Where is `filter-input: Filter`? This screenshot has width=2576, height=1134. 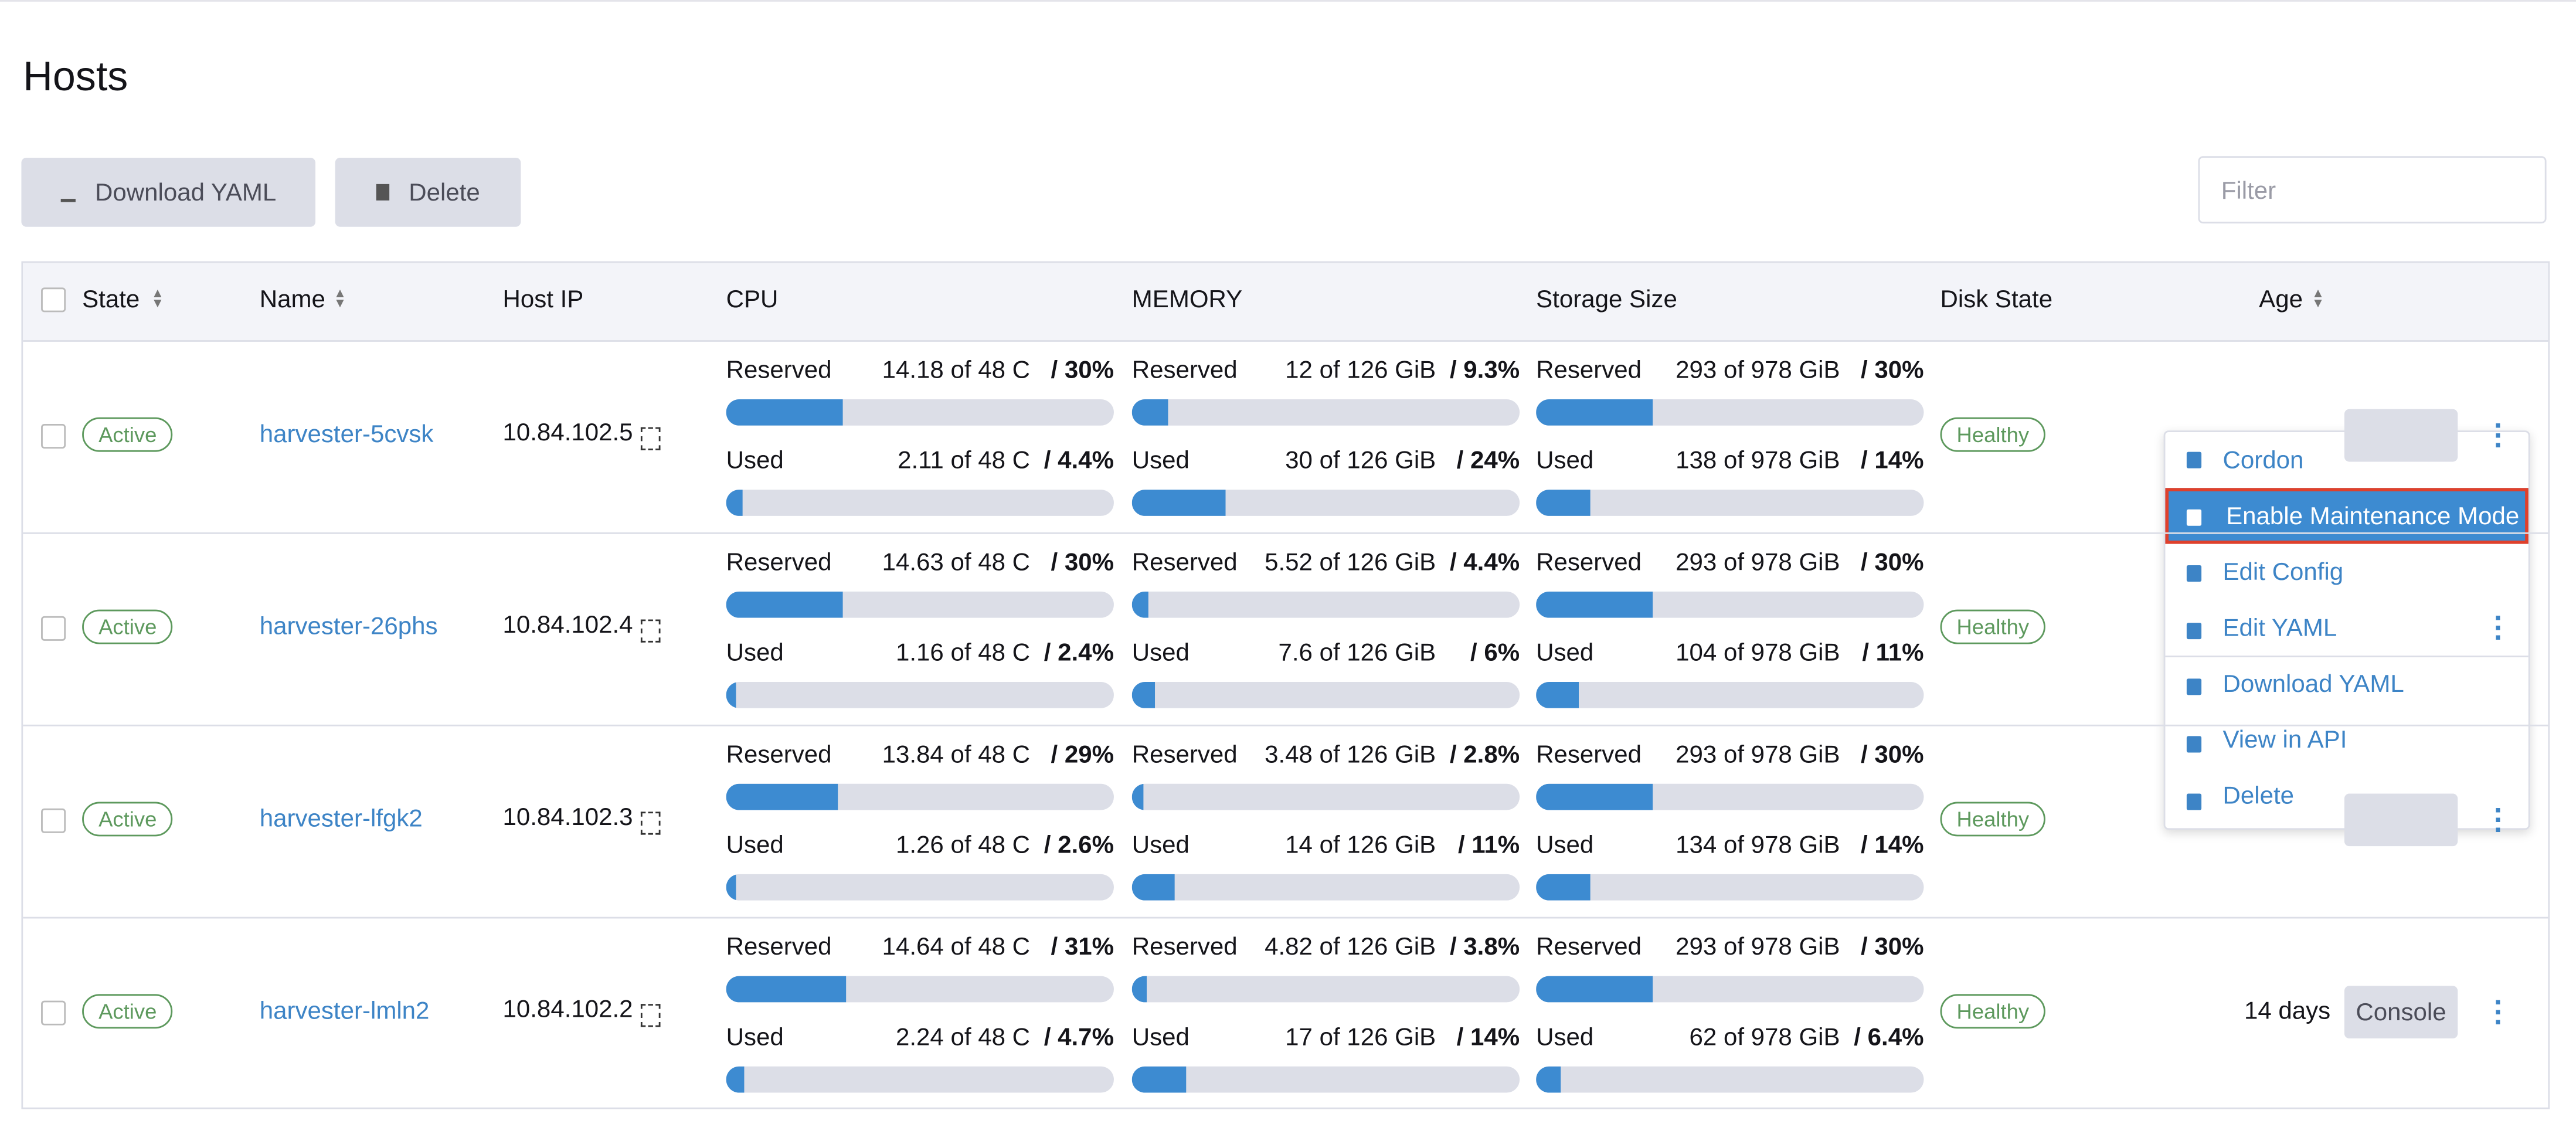 filter-input: Filter is located at coordinates (2373, 190).